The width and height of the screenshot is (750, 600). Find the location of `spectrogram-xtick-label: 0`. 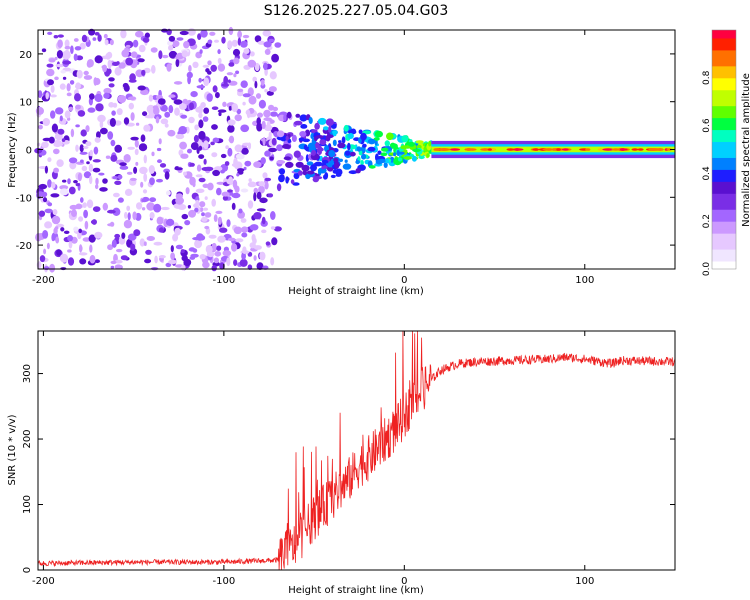

spectrogram-xtick-label: 0 is located at coordinates (404, 280).